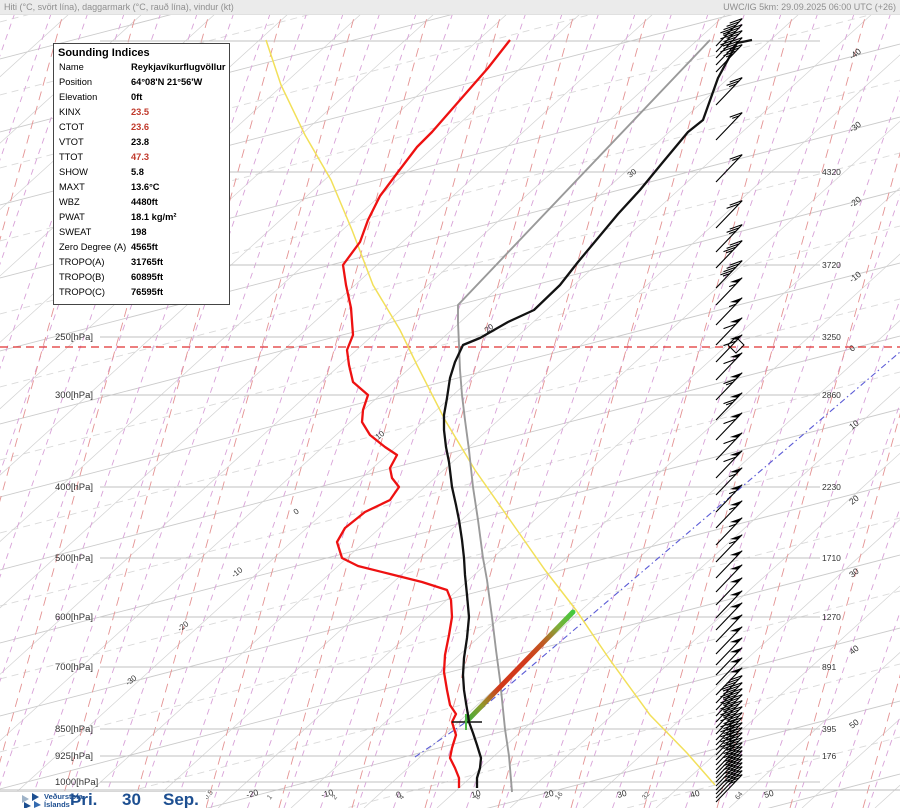  I want to click on temp-label-right: 0, so click(852, 348).